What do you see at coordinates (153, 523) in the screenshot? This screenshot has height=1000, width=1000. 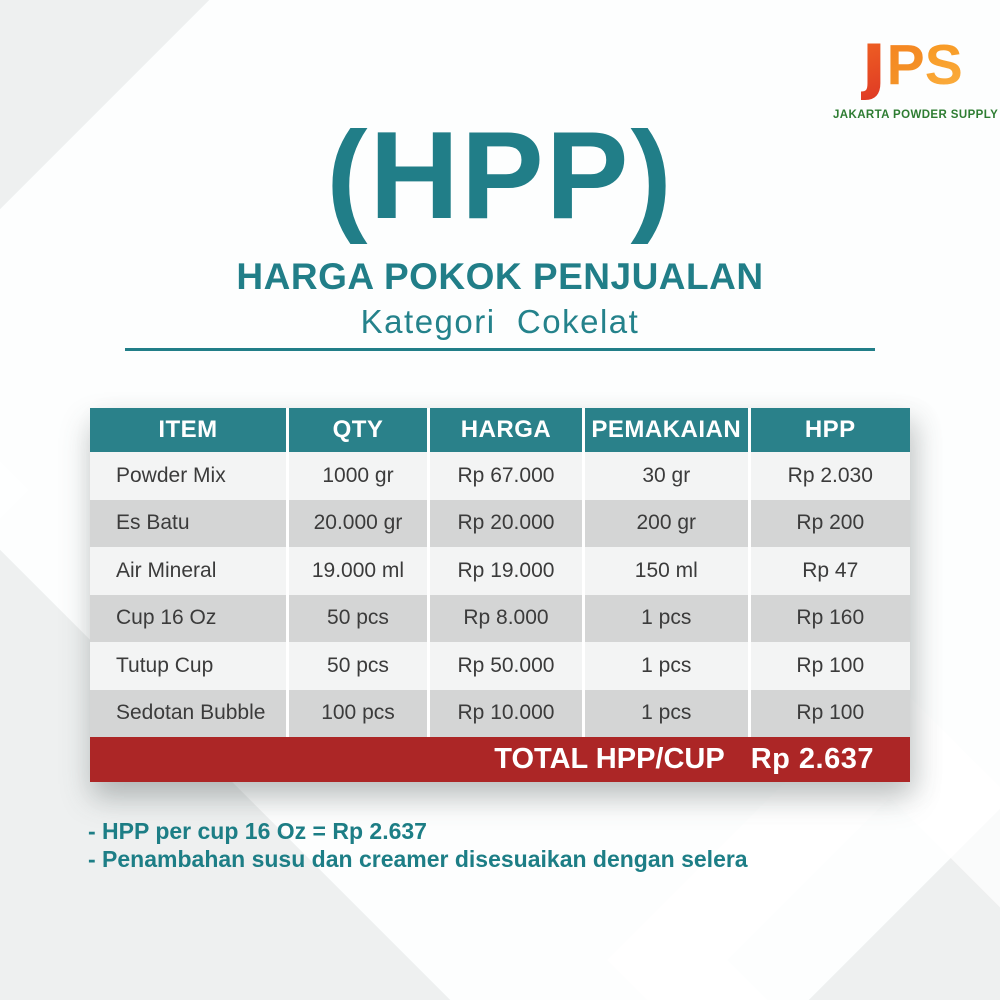 I see `cell-item: Es Batu` at bounding box center [153, 523].